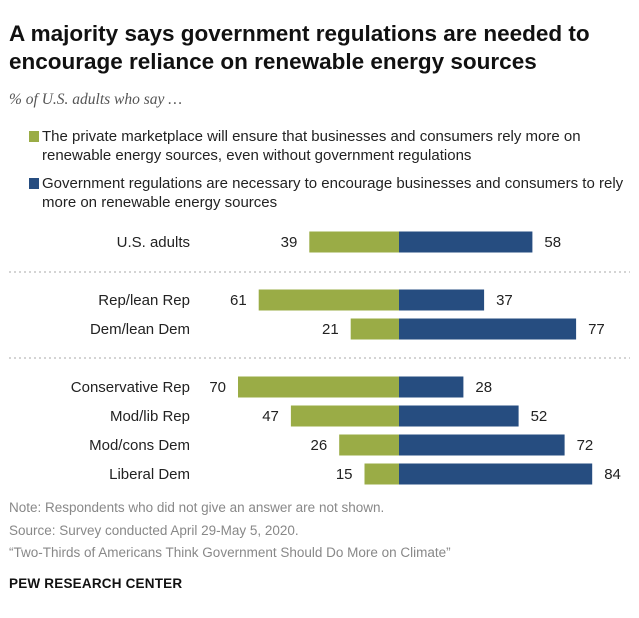 Image resolution: width=639 pixels, height=618 pixels. I want to click on value-label-private: 70, so click(217, 387).